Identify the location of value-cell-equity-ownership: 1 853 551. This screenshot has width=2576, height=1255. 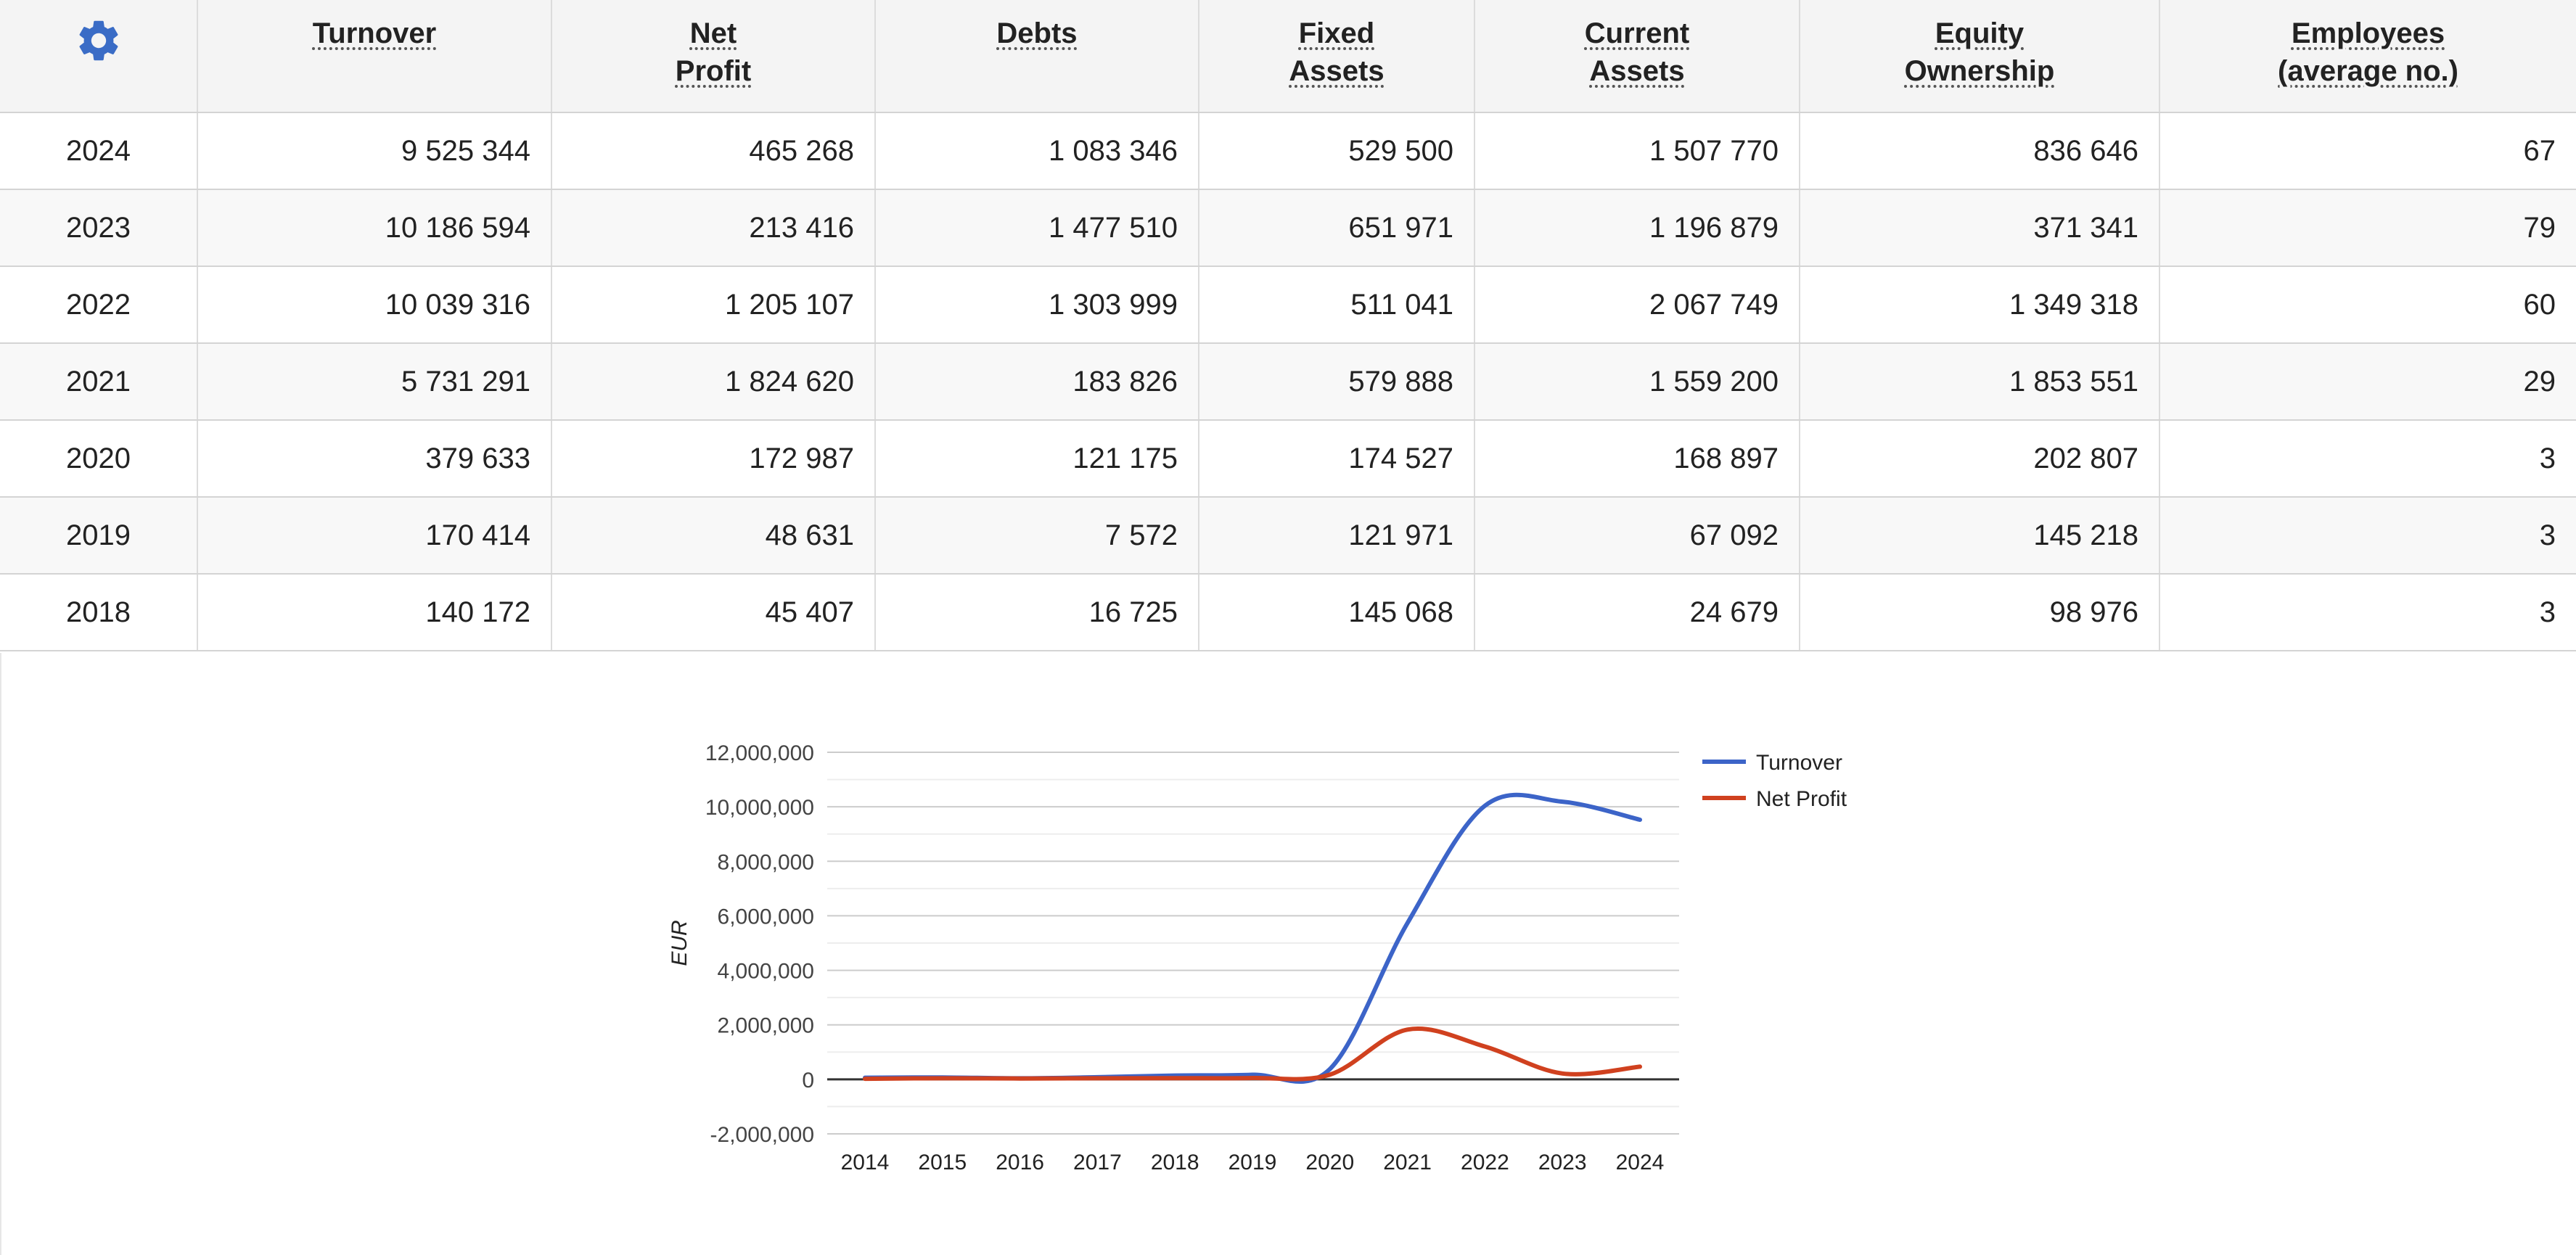
(1979, 382).